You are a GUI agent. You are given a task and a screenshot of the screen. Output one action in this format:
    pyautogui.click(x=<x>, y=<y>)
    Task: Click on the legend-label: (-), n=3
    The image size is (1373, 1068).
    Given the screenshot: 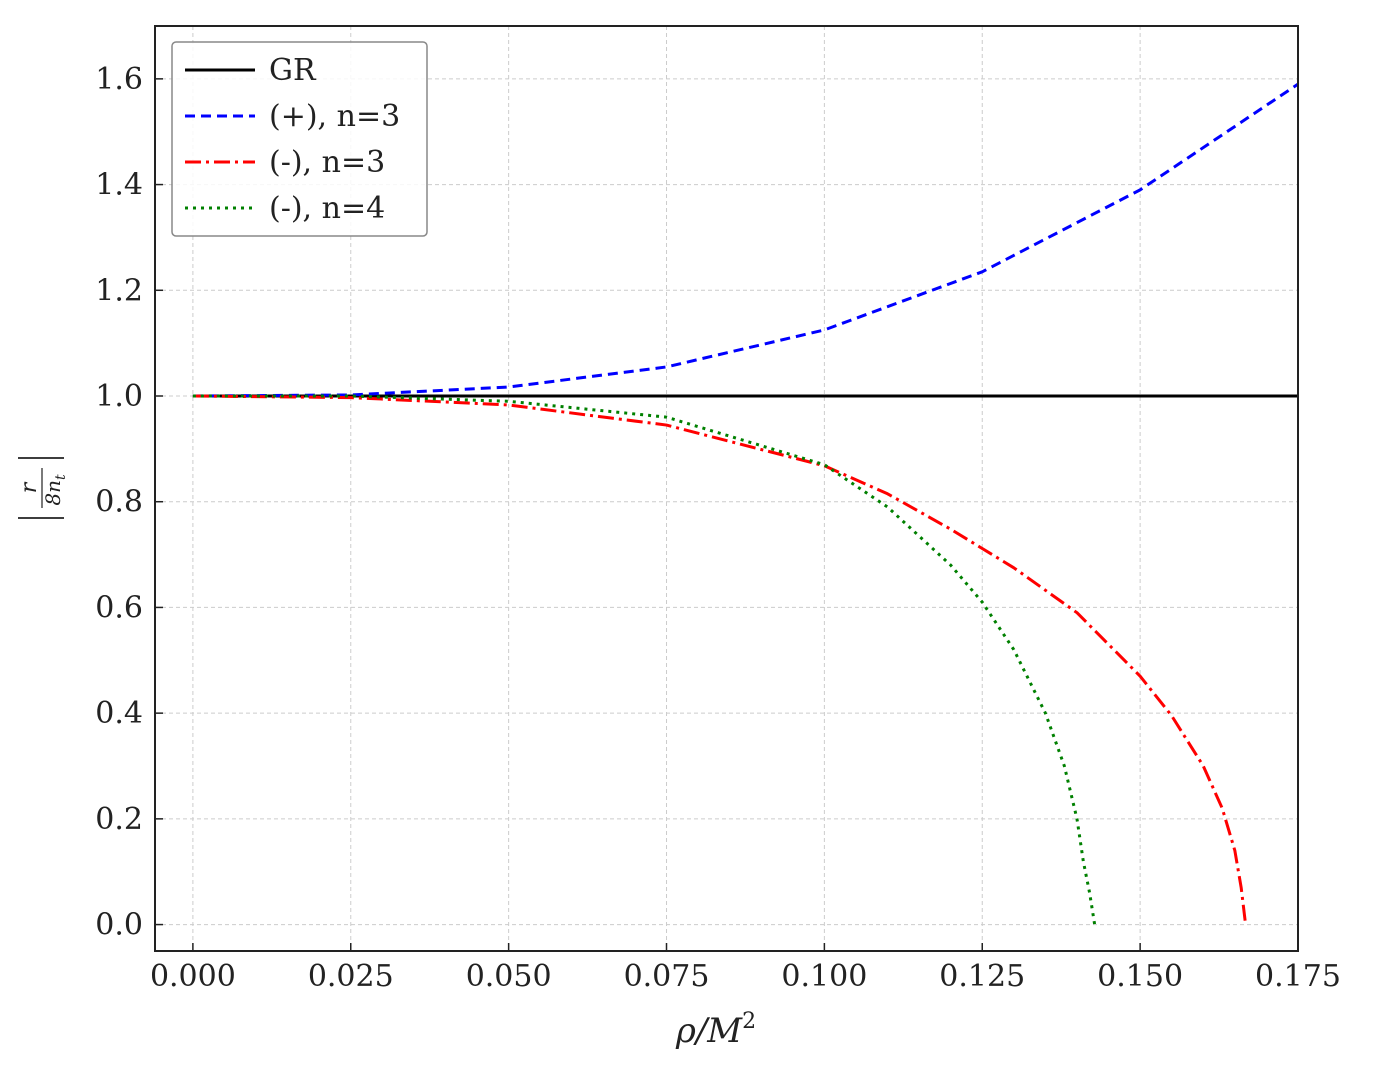 What is the action you would take?
    pyautogui.click(x=327, y=162)
    